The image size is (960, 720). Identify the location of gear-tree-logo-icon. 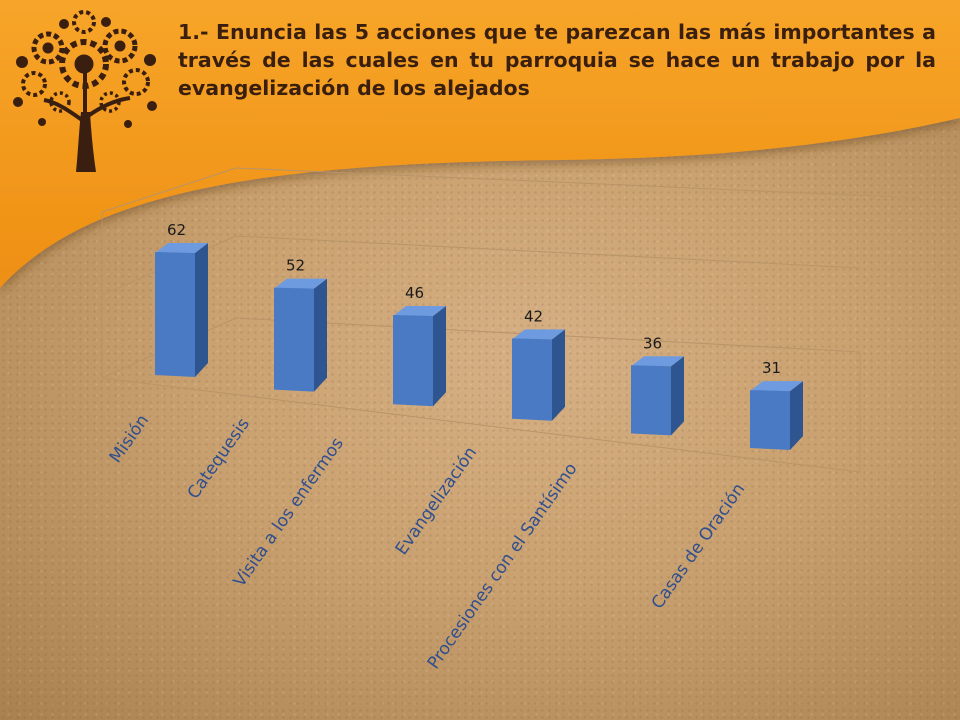
(85, 91).